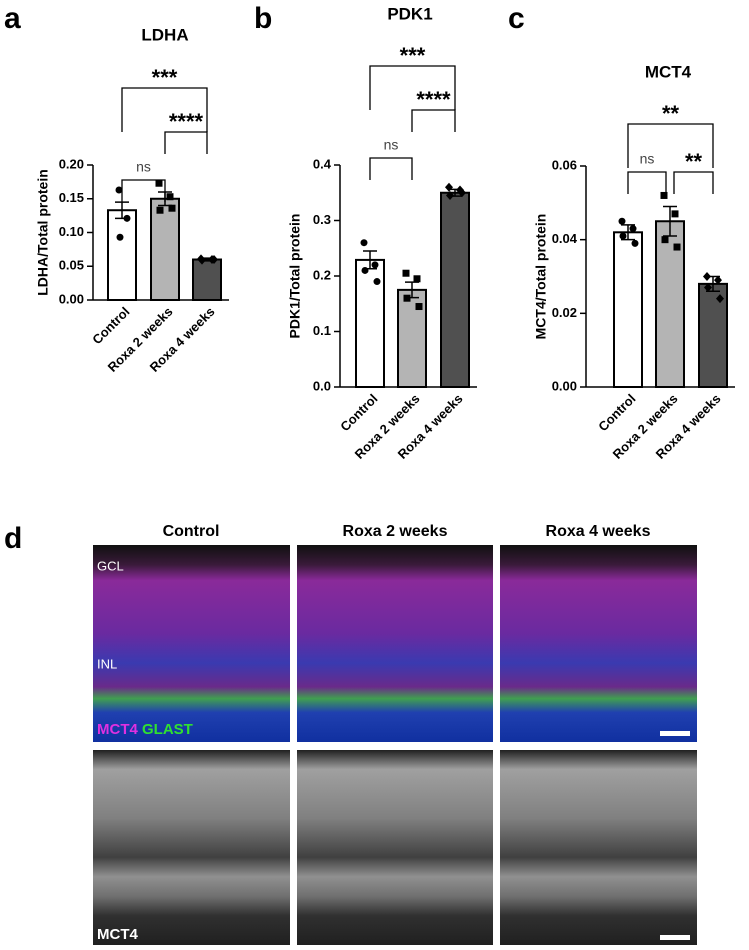  I want to click on y-tick-label: 0.10, so click(71, 231).